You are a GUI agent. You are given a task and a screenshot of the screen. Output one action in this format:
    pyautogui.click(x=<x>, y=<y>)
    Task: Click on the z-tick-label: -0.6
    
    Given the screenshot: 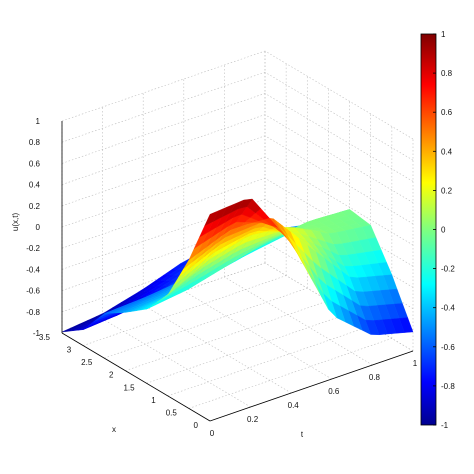 What is the action you would take?
    pyautogui.click(x=33, y=291)
    